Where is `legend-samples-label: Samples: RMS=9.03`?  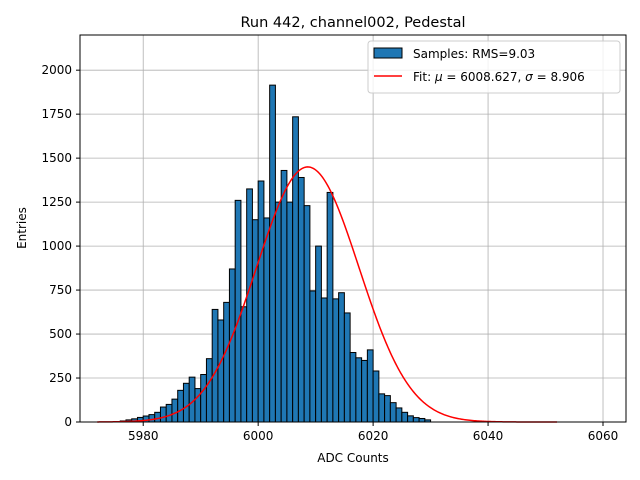
legend-samples-label: Samples: RMS=9.03 is located at coordinates (474, 54).